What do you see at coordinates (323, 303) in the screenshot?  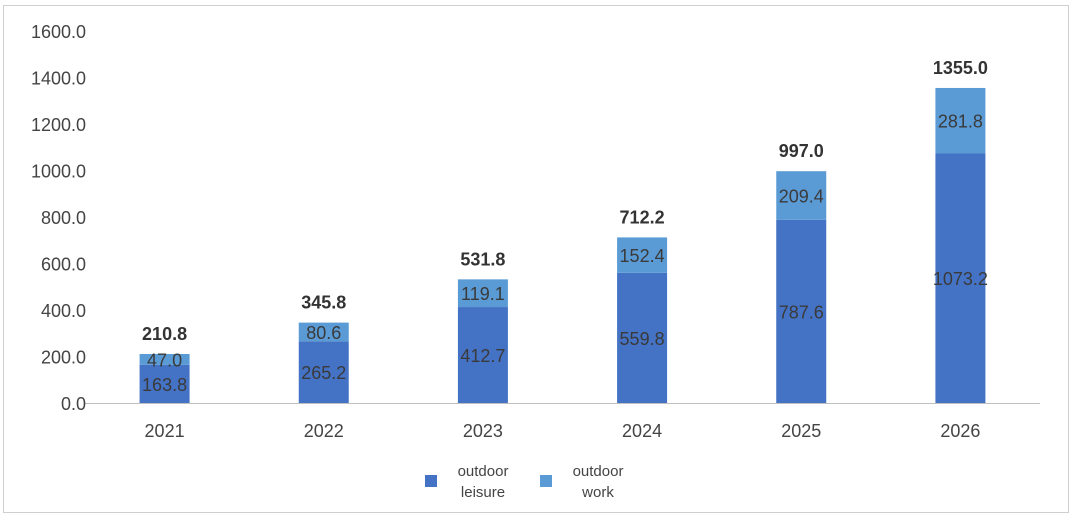 I see `bar-total-label: 345.8` at bounding box center [323, 303].